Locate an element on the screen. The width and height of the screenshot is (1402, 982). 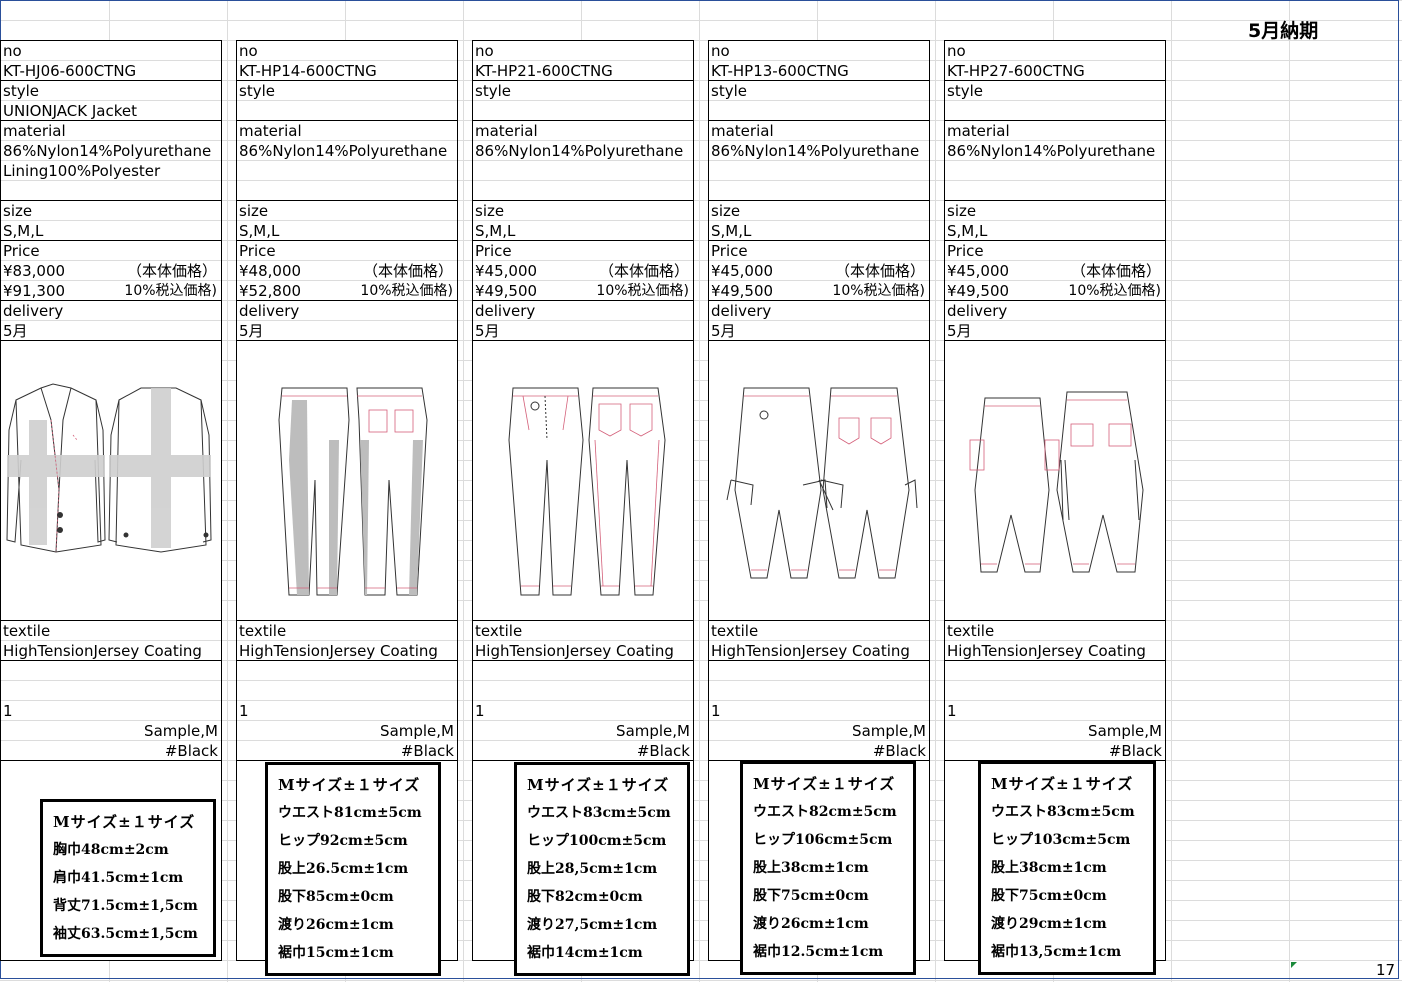
spec-line: 股下85cm±0cm is located at coordinates (336, 897).